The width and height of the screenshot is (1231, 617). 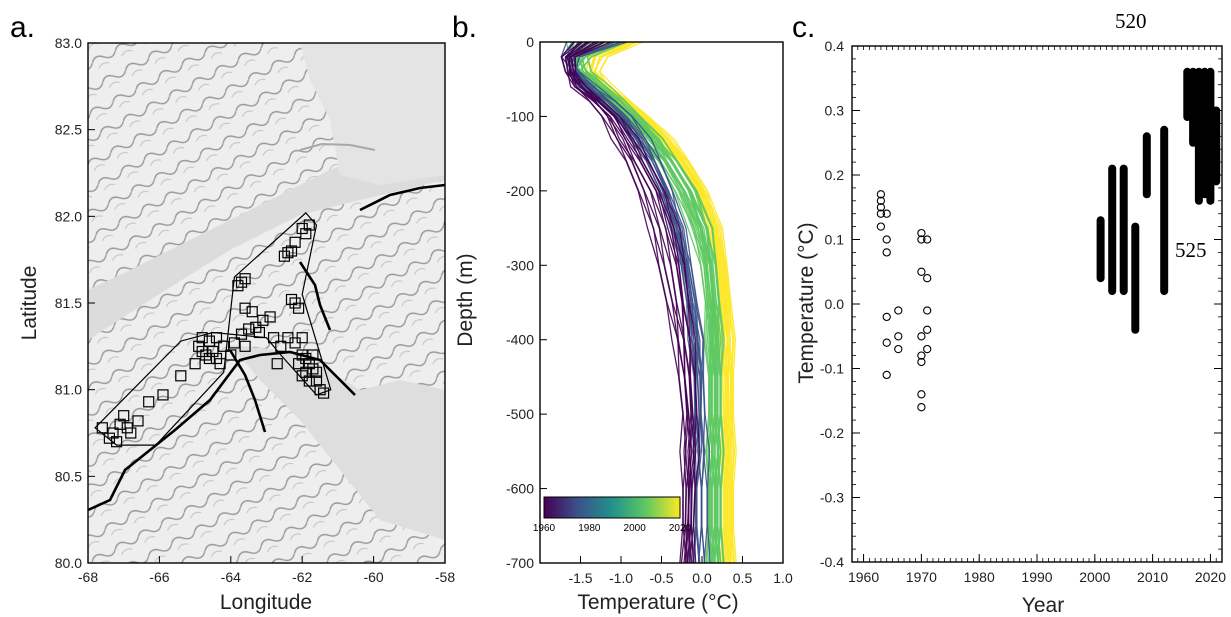 What do you see at coordinates (612, 528) in the screenshot?
I see `colorbar-ticks: 1960 1980 2000 2020` at bounding box center [612, 528].